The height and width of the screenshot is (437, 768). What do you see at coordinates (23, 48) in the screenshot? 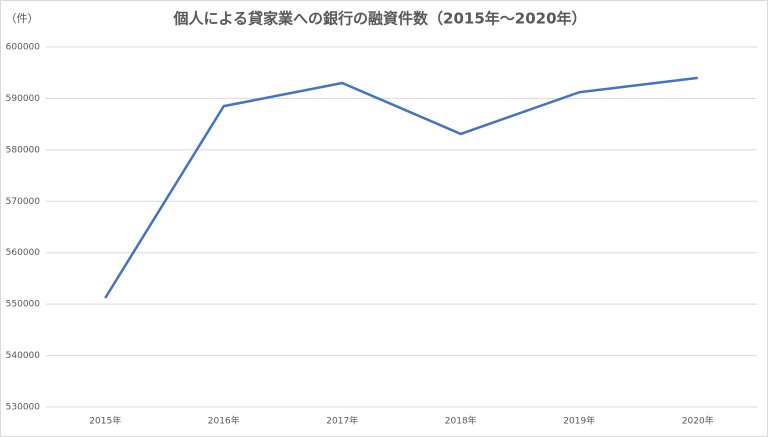
I see `y-tick-label: 600000` at bounding box center [23, 48].